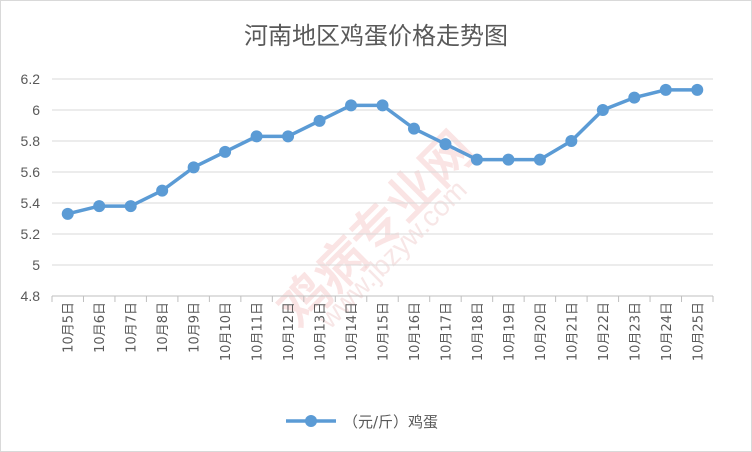 The height and width of the screenshot is (452, 752). Describe the element at coordinates (100, 327) in the screenshot. I see `x-tick-label: 10月6日` at that location.